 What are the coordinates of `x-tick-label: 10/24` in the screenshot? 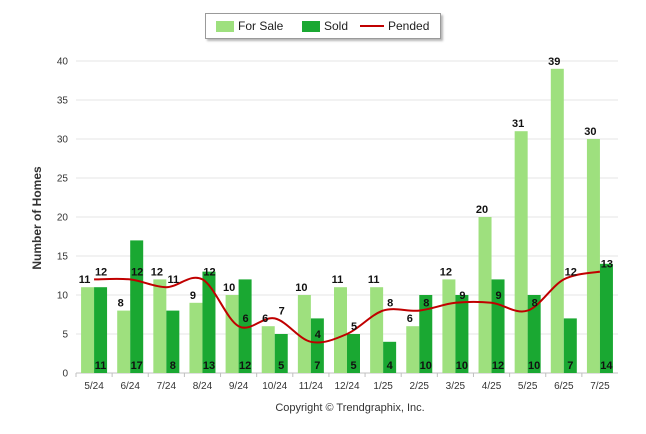 It's located at (274, 386).